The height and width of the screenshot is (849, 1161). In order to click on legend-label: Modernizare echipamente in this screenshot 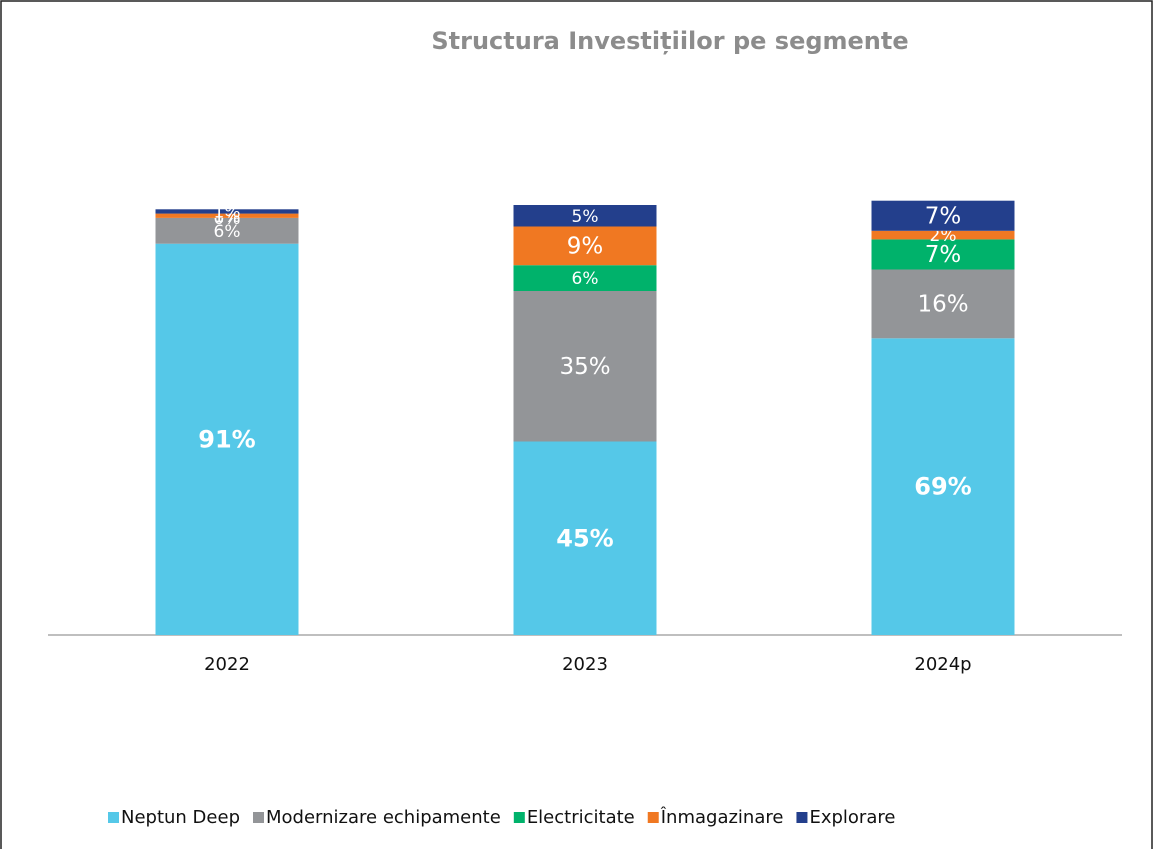, I will do `click(383, 817)`.